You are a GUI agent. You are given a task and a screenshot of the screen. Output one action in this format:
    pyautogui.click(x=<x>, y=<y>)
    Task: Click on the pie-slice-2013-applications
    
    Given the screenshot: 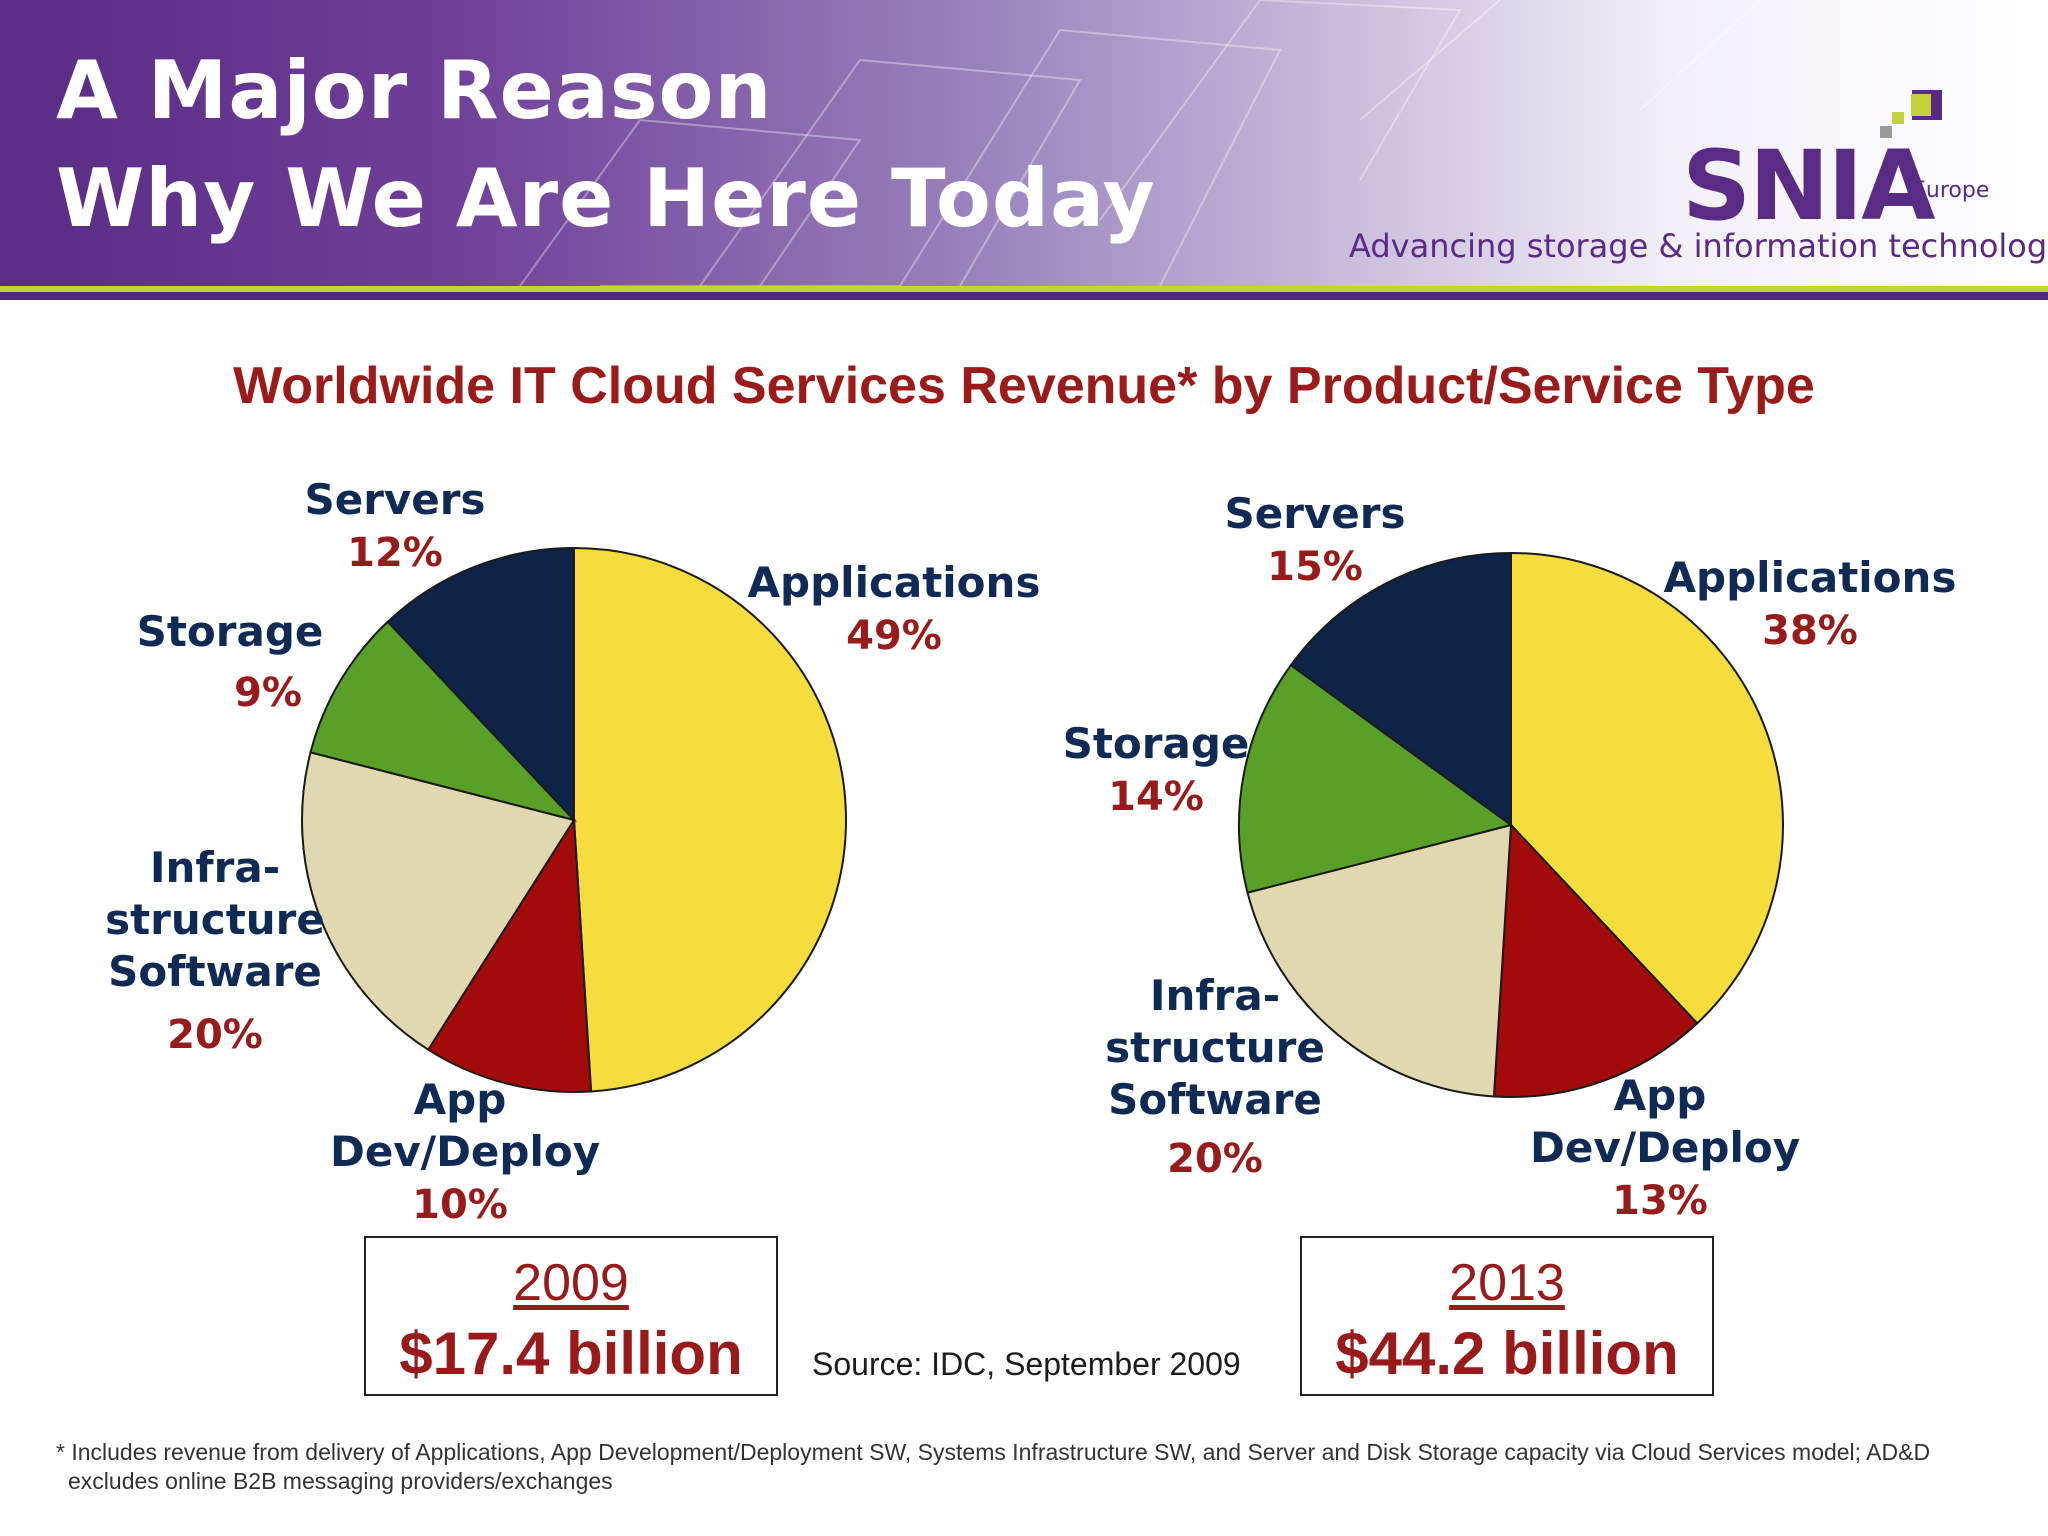 What is the action you would take?
    pyautogui.click(x=1647, y=788)
    